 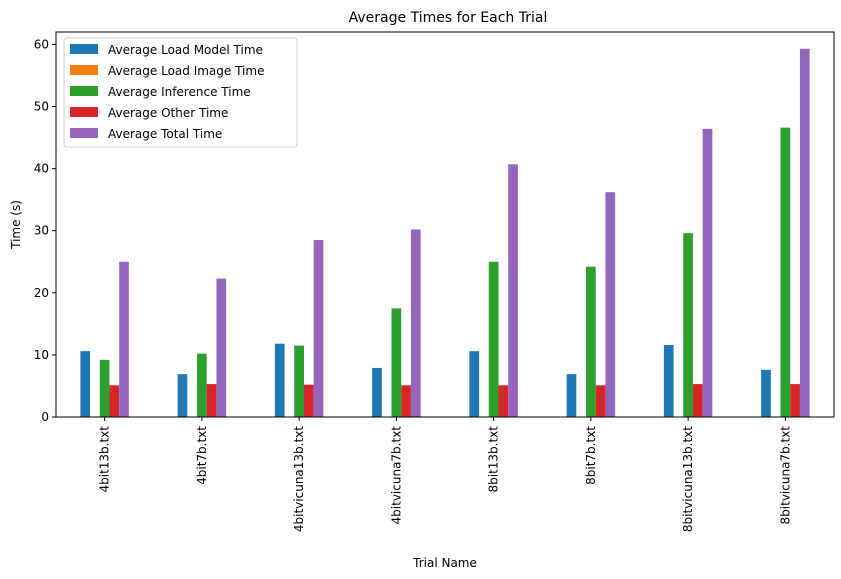 What do you see at coordinates (688, 479) in the screenshot?
I see `x-tick-label: 8bitvicuna13b.txt` at bounding box center [688, 479].